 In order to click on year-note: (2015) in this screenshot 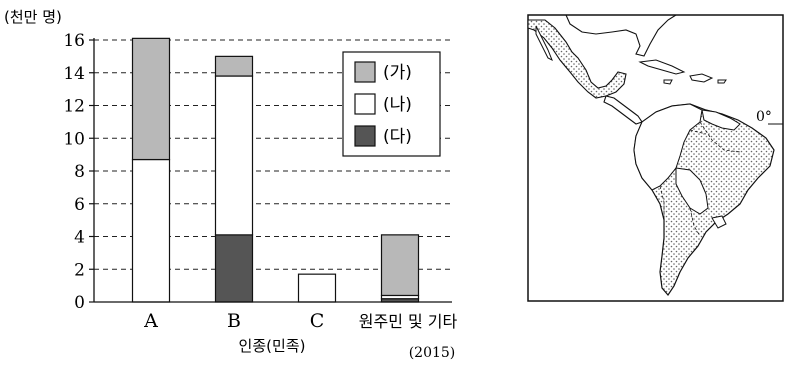, I will do `click(432, 353)`.